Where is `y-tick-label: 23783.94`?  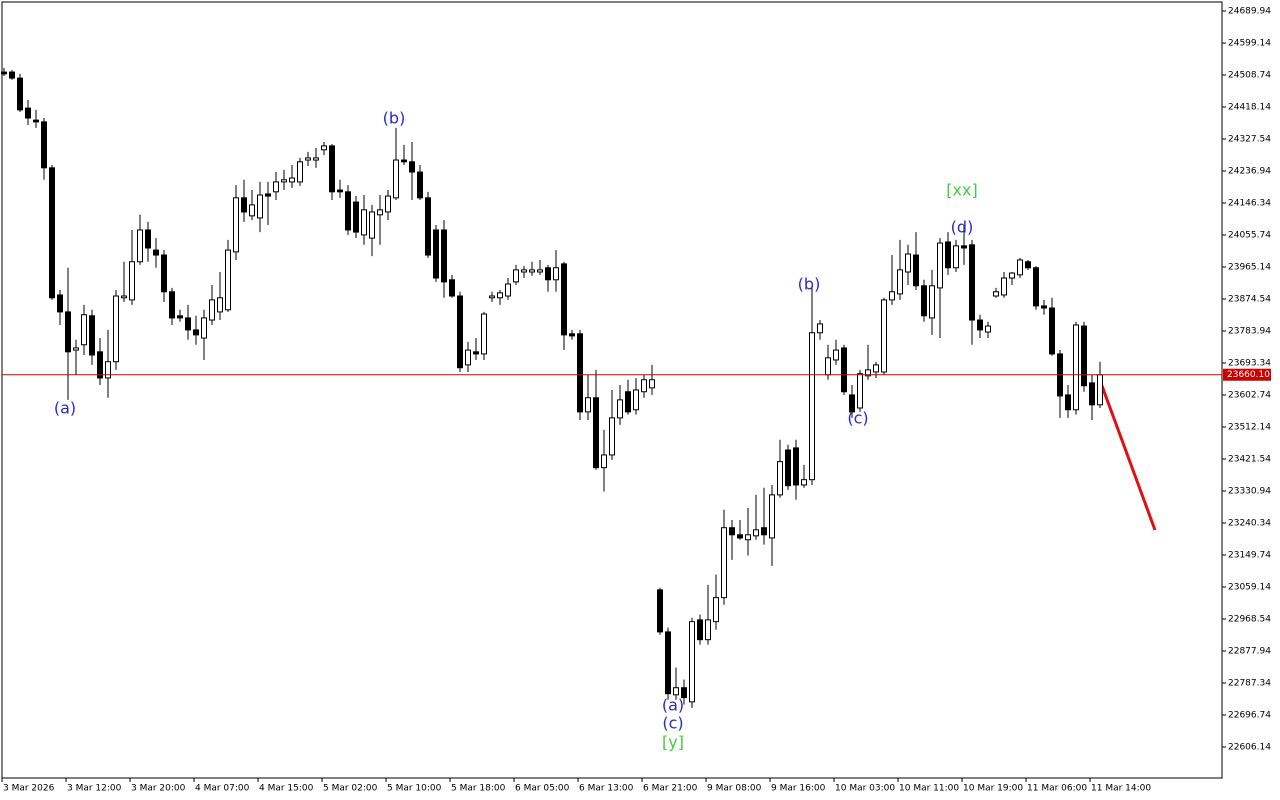 y-tick-label: 23783.94 is located at coordinates (1249, 331).